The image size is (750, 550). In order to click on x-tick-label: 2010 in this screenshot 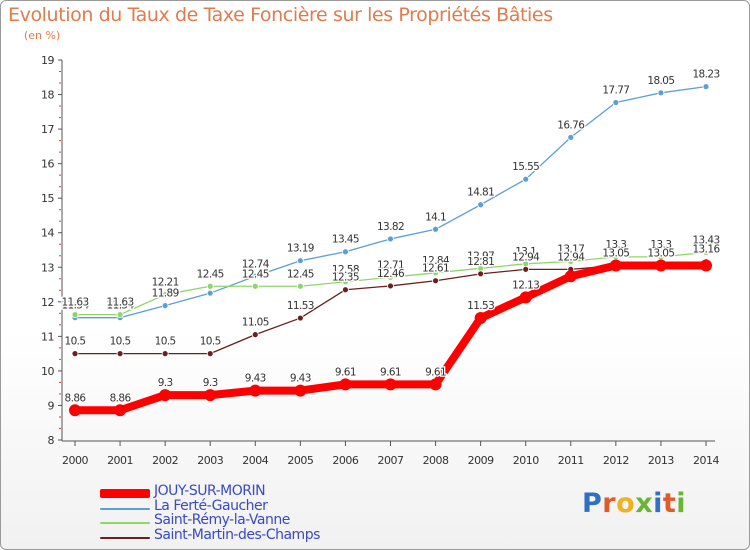, I will do `click(526, 460)`.